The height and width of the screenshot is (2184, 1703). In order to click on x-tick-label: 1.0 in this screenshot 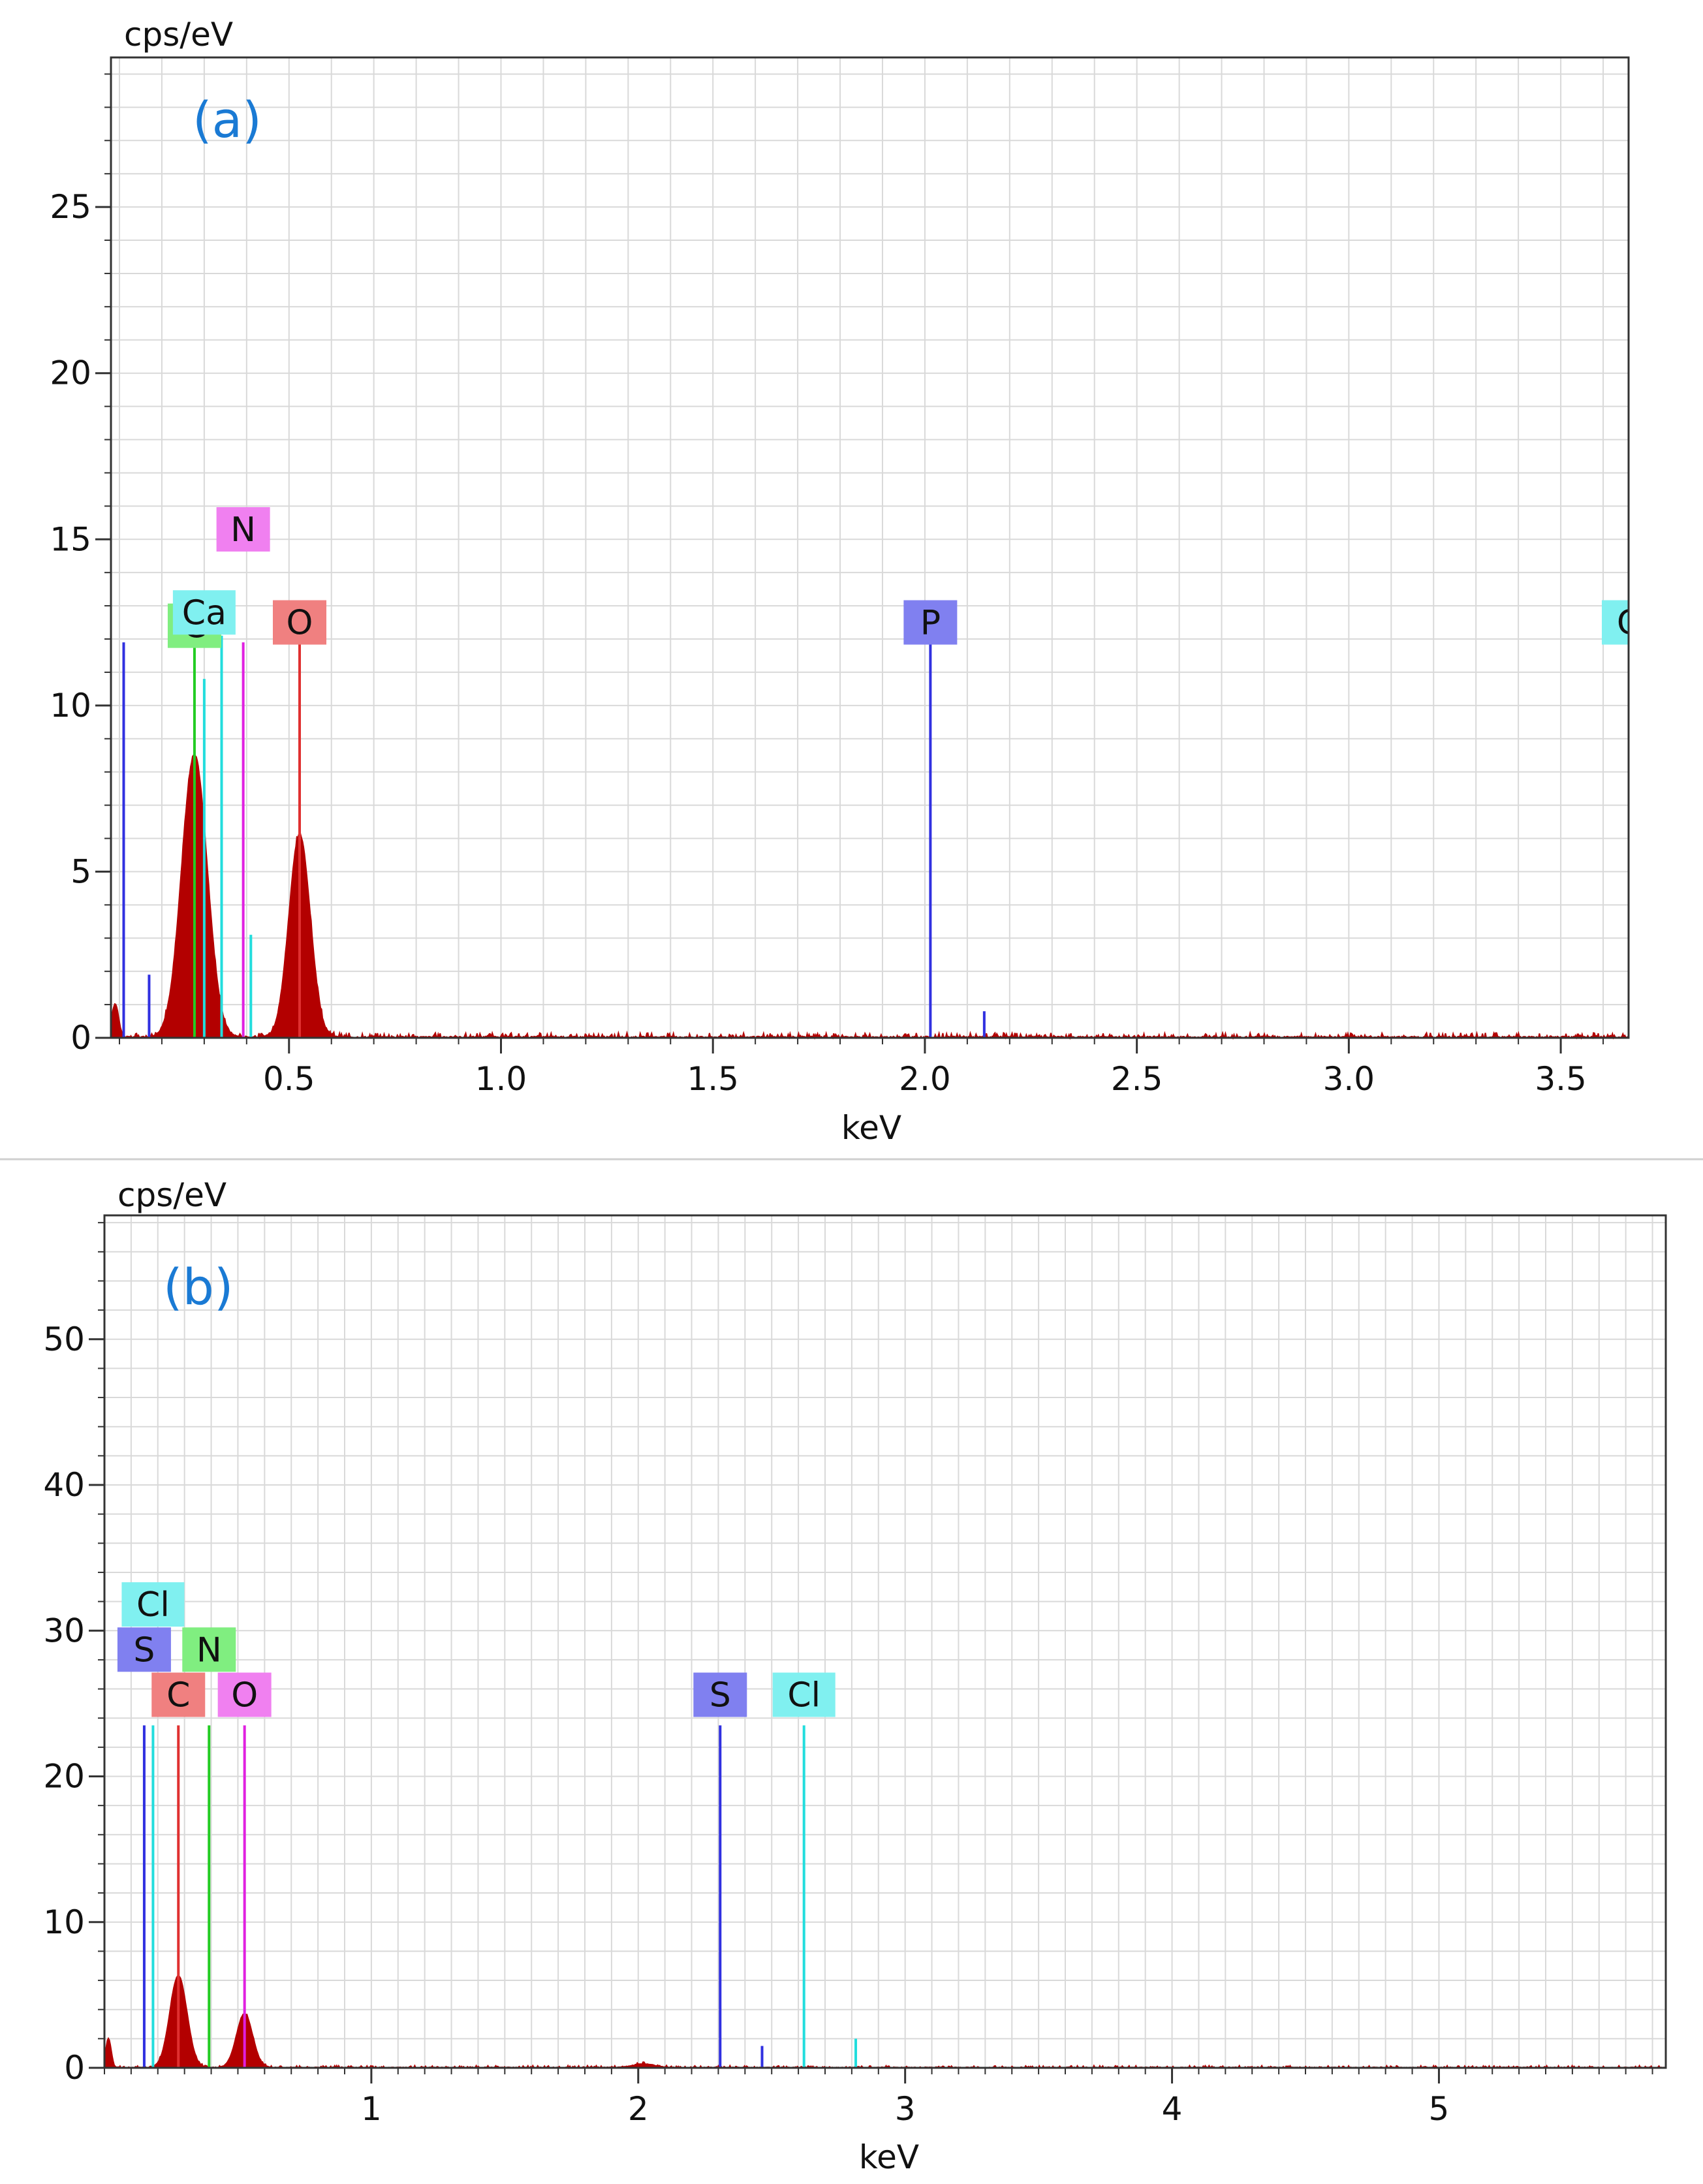, I will do `click(501, 1079)`.